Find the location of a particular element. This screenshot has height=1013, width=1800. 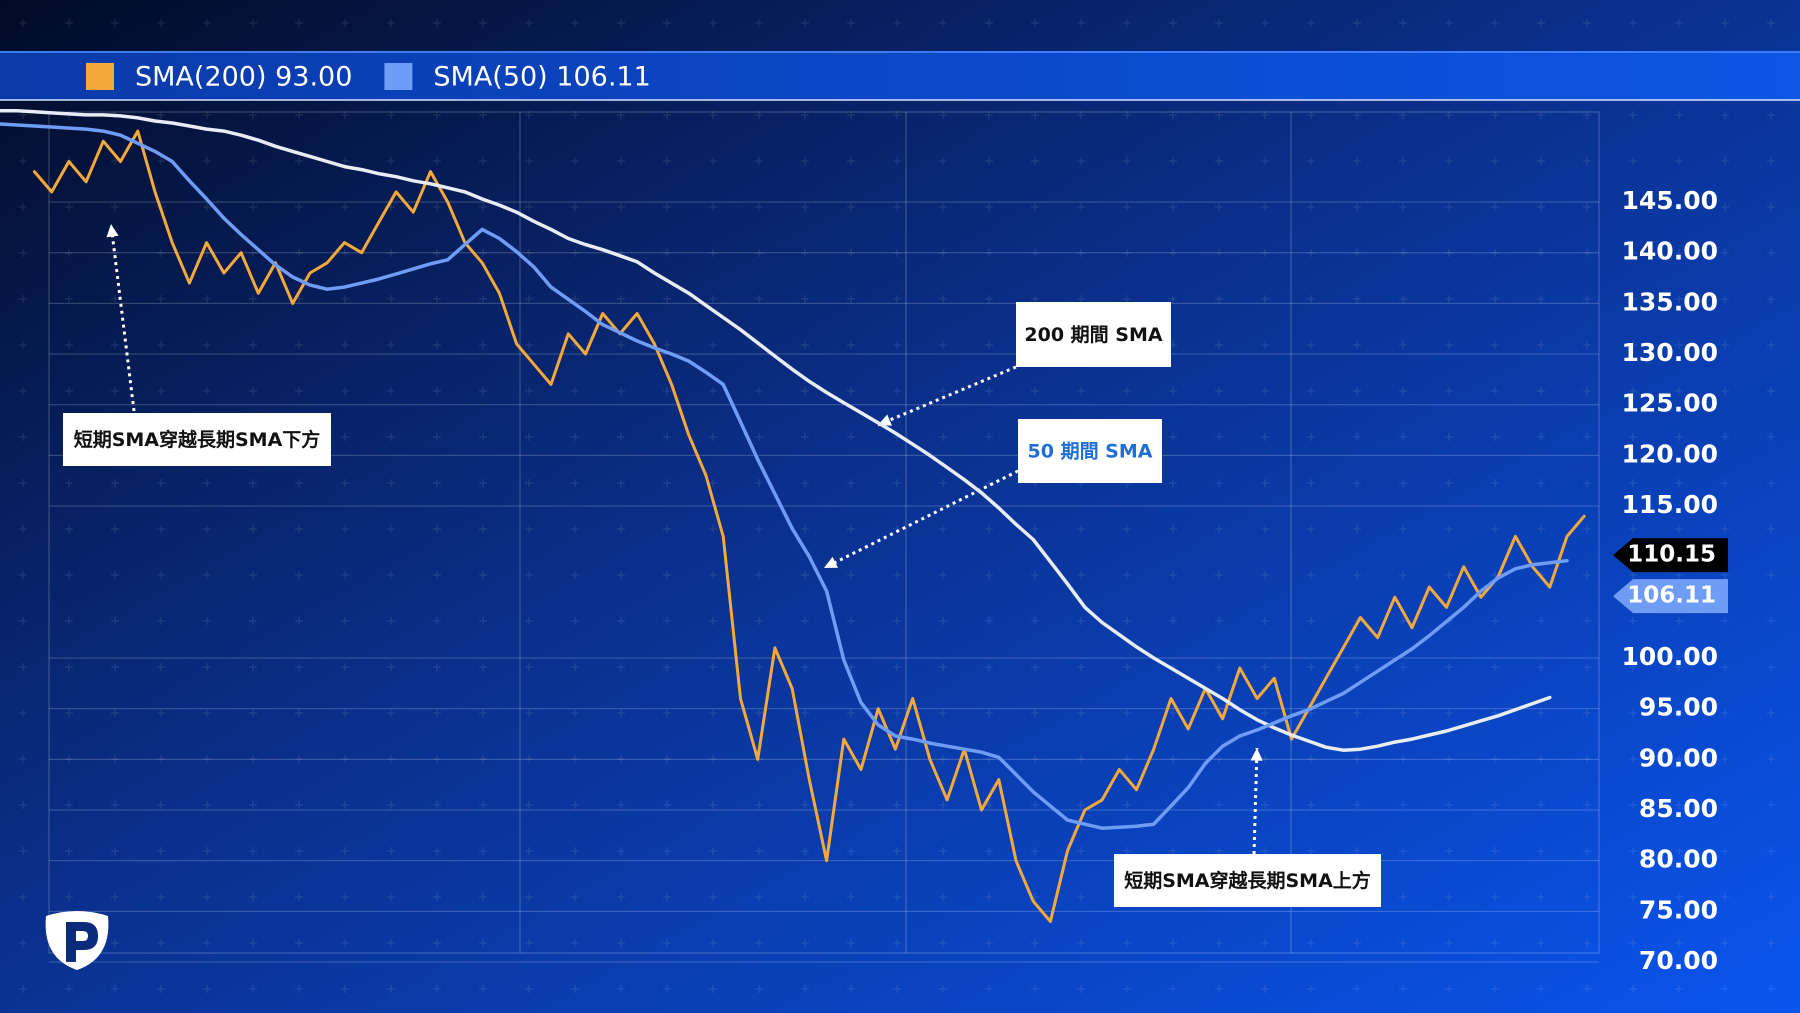

y-tick-label: 75.00 is located at coordinates (1678, 909).